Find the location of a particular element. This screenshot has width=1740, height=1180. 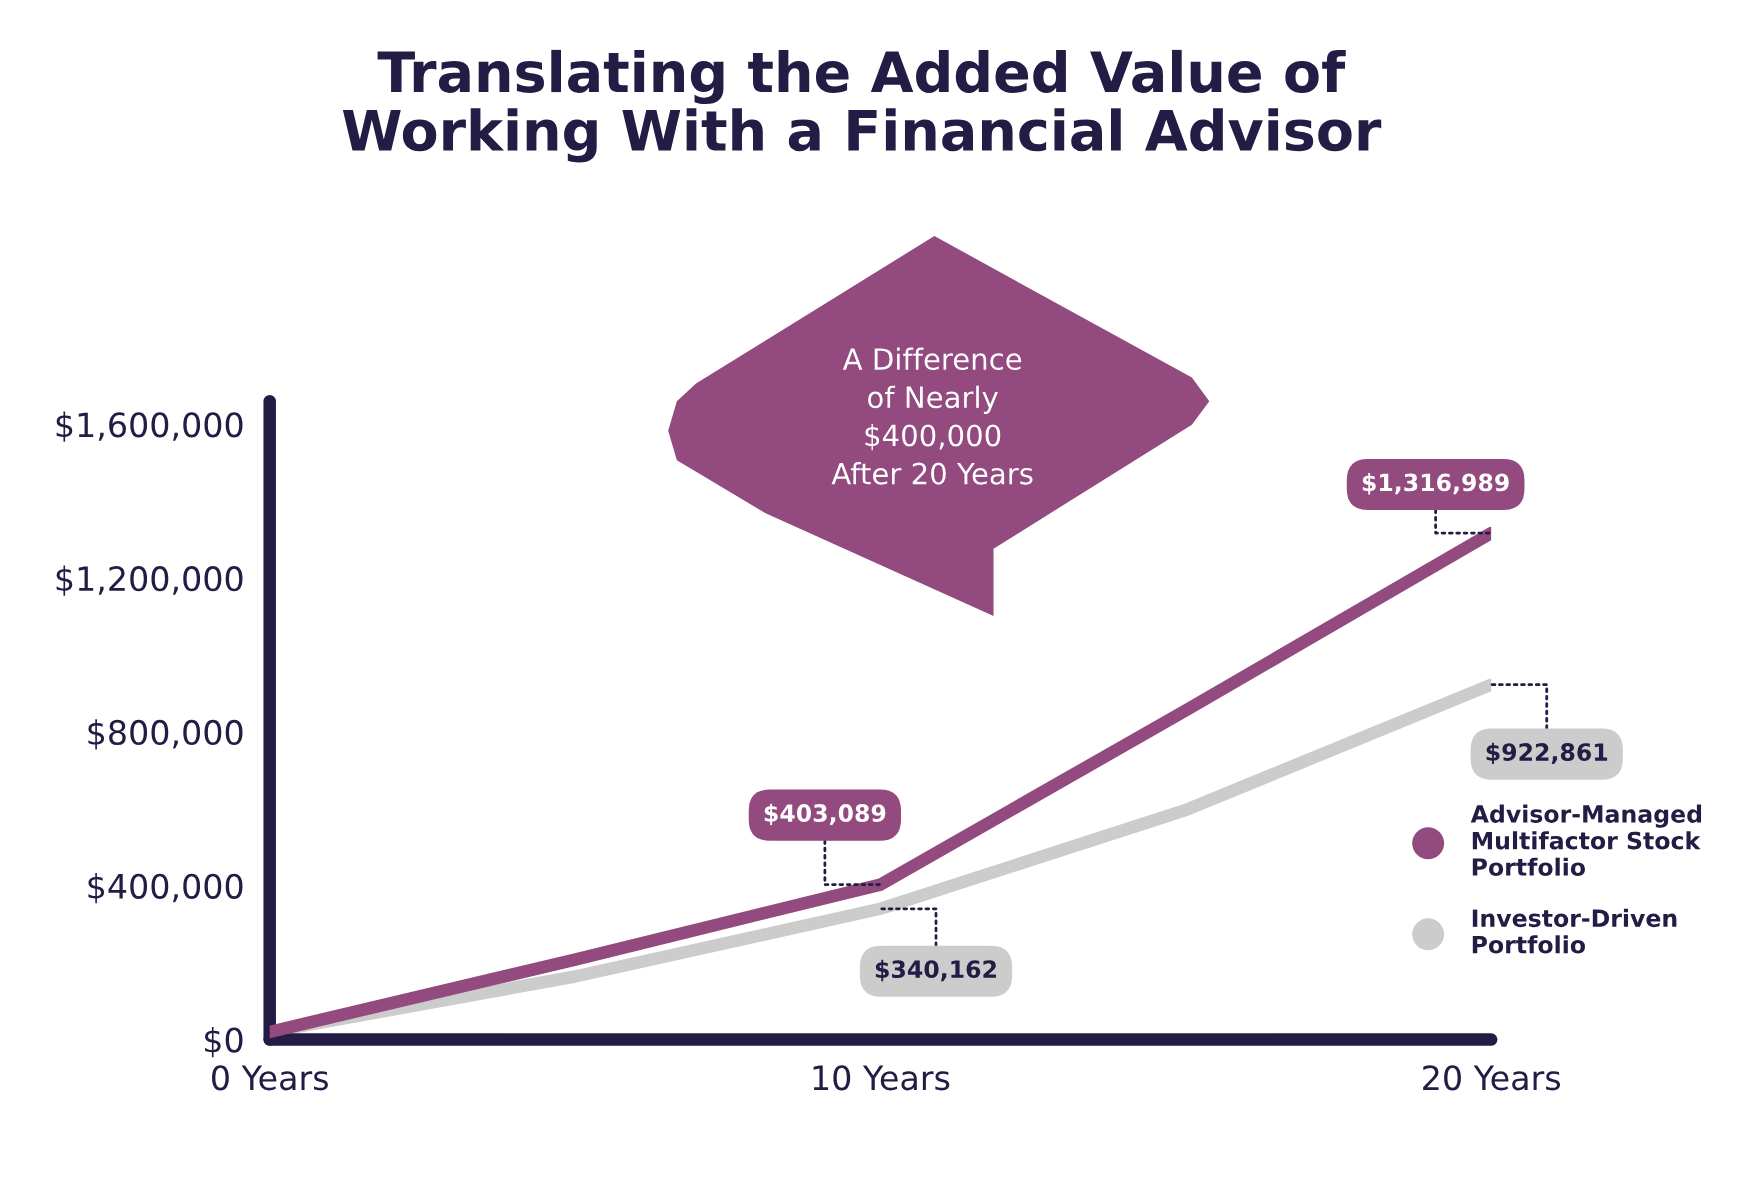

data-label: $403,089 is located at coordinates (825, 814).